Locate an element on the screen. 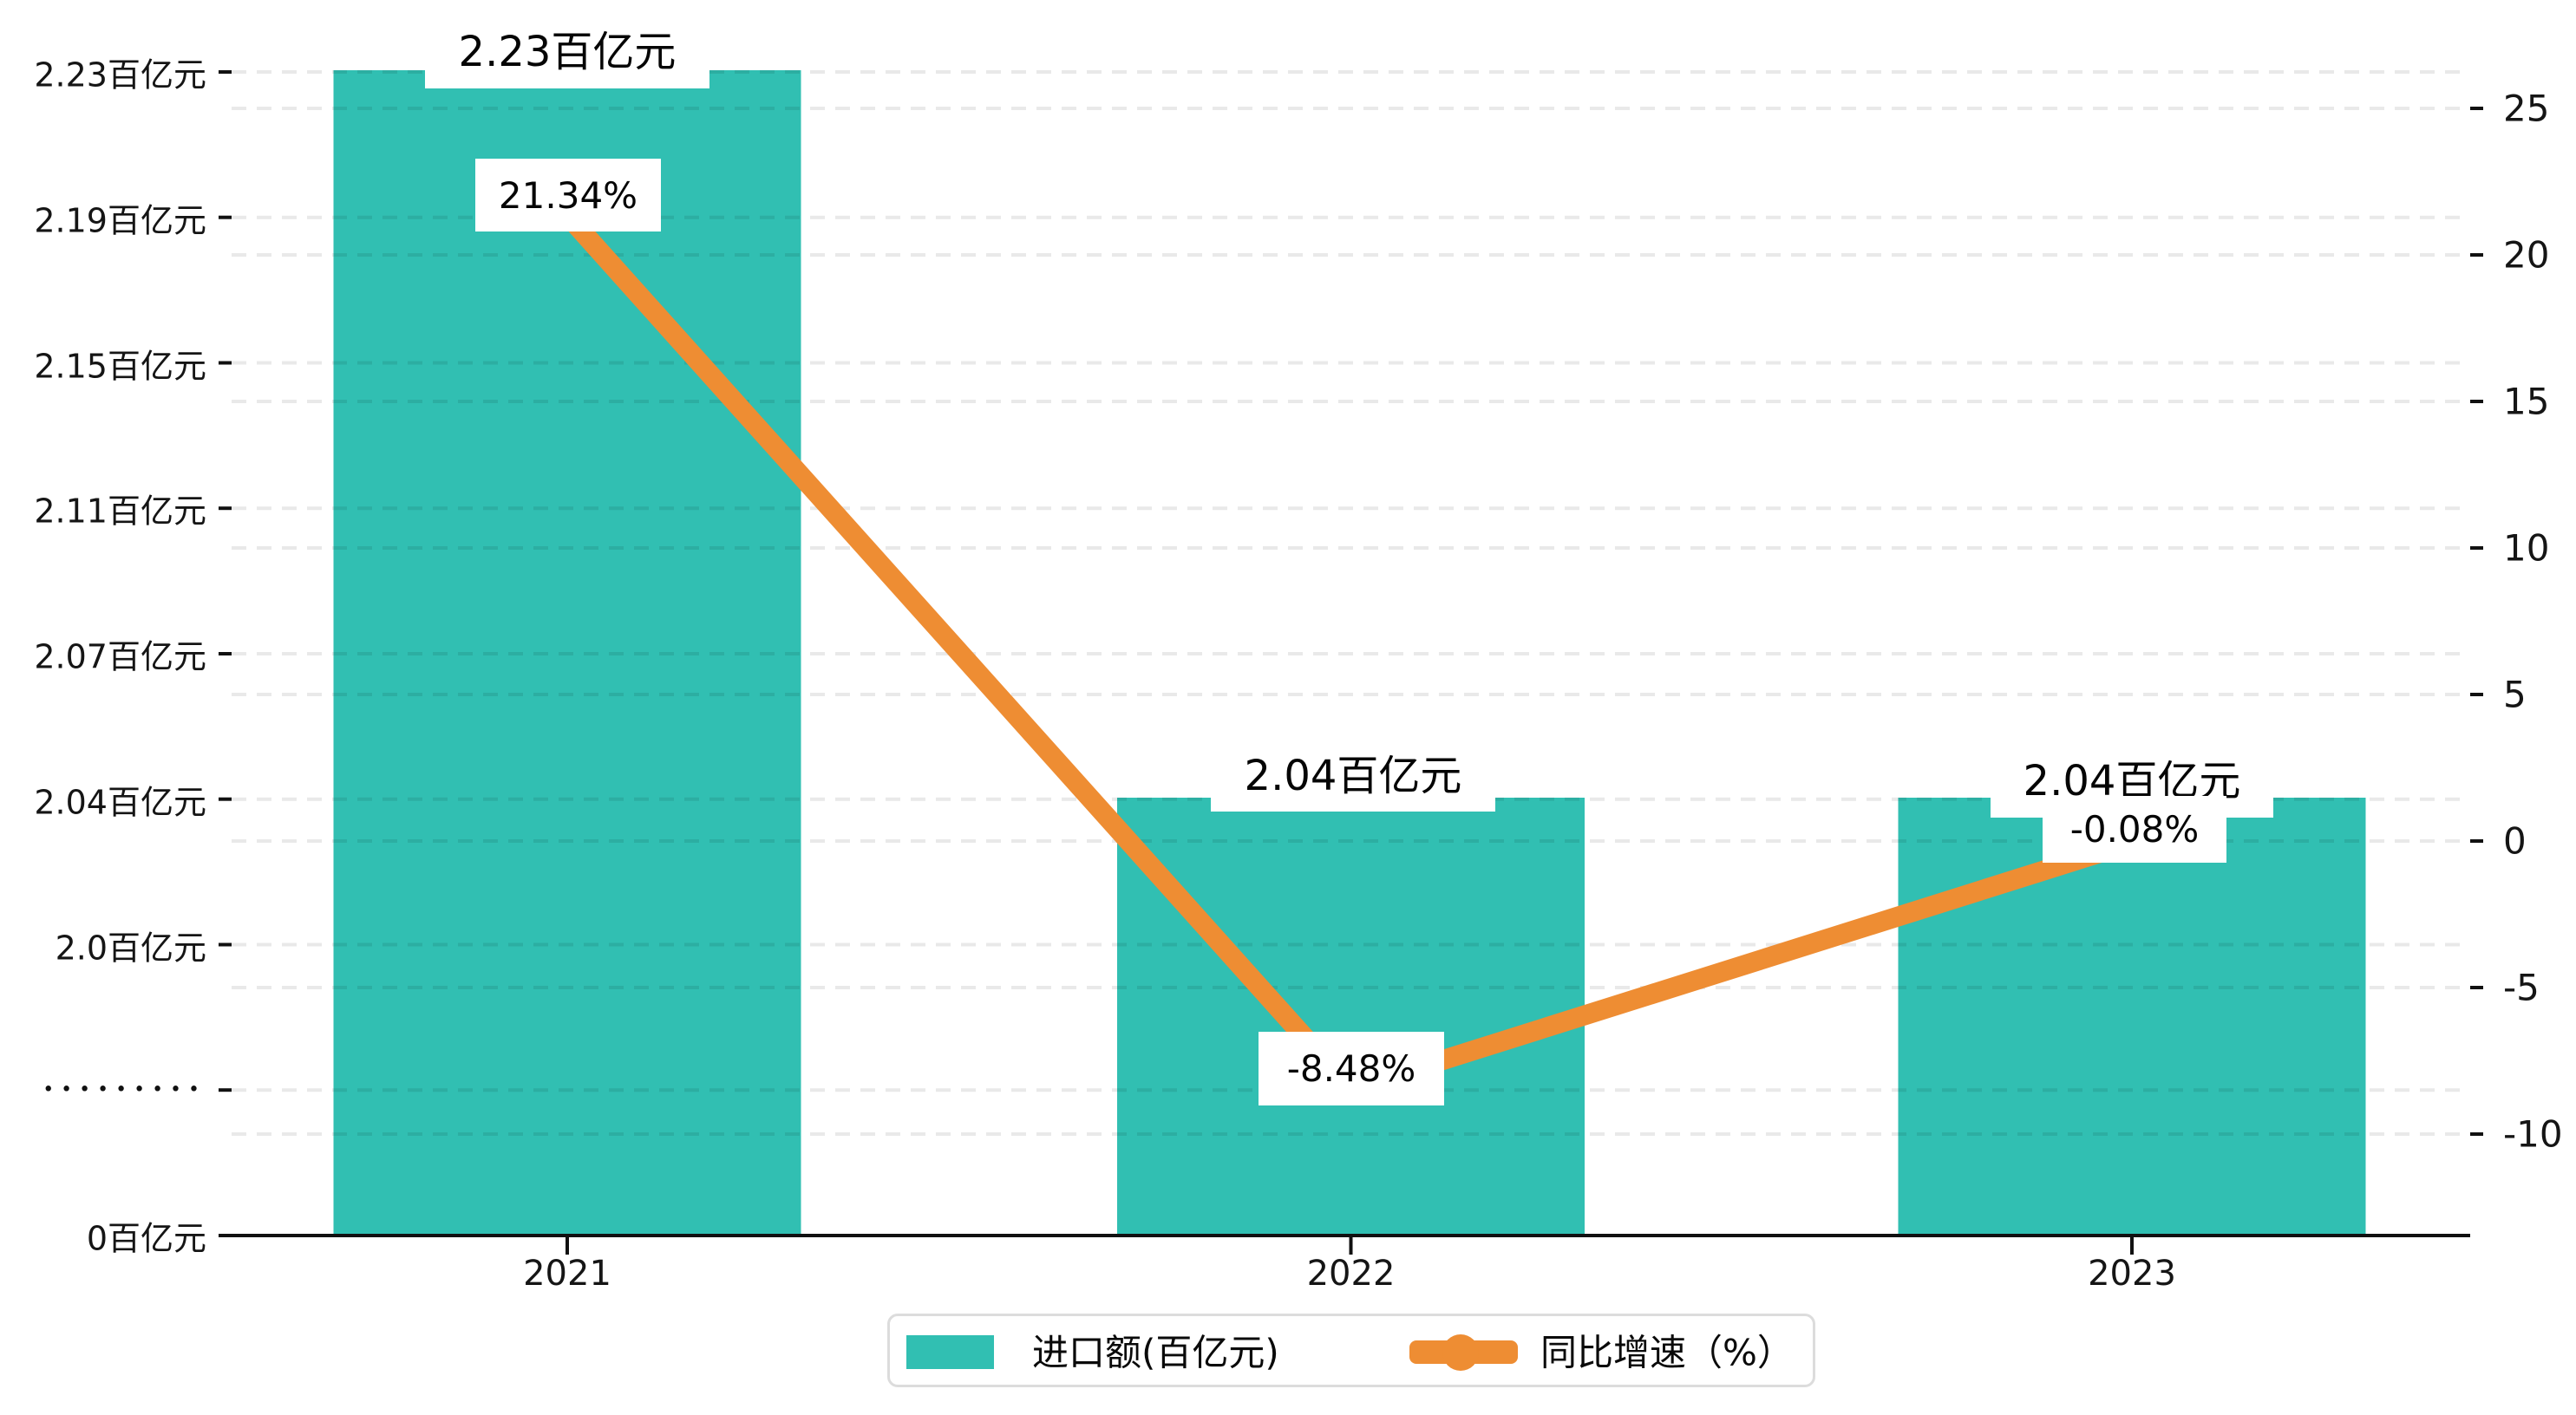 The image size is (2576, 1415). right-axis-tick-label: -5 is located at coordinates (2521, 987).